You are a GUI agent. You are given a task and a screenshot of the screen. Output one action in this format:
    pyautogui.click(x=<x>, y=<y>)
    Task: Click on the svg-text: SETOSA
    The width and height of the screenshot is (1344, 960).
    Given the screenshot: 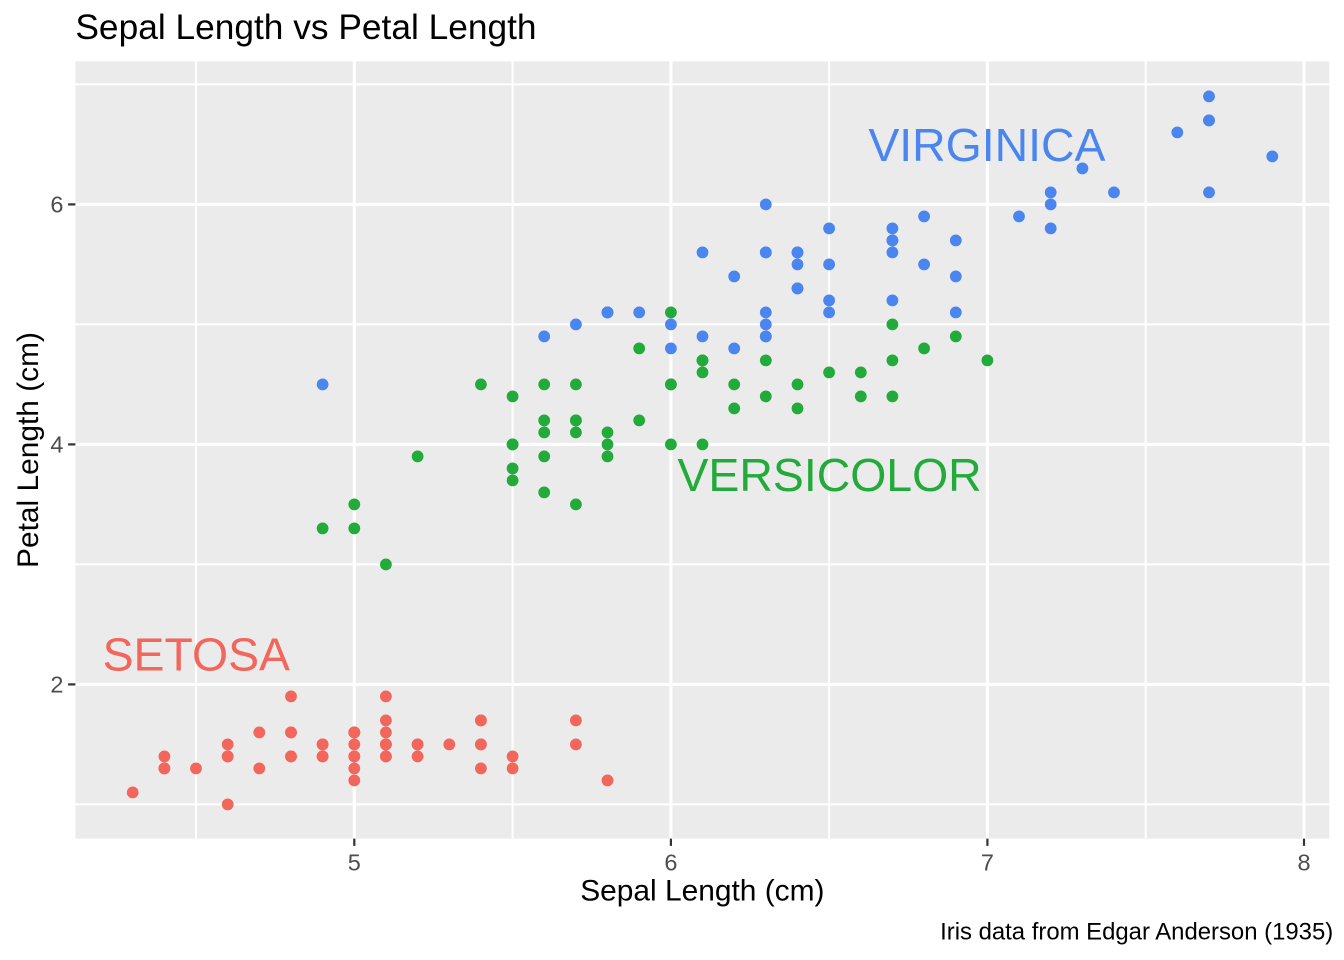 What is the action you would take?
    pyautogui.click(x=196, y=654)
    